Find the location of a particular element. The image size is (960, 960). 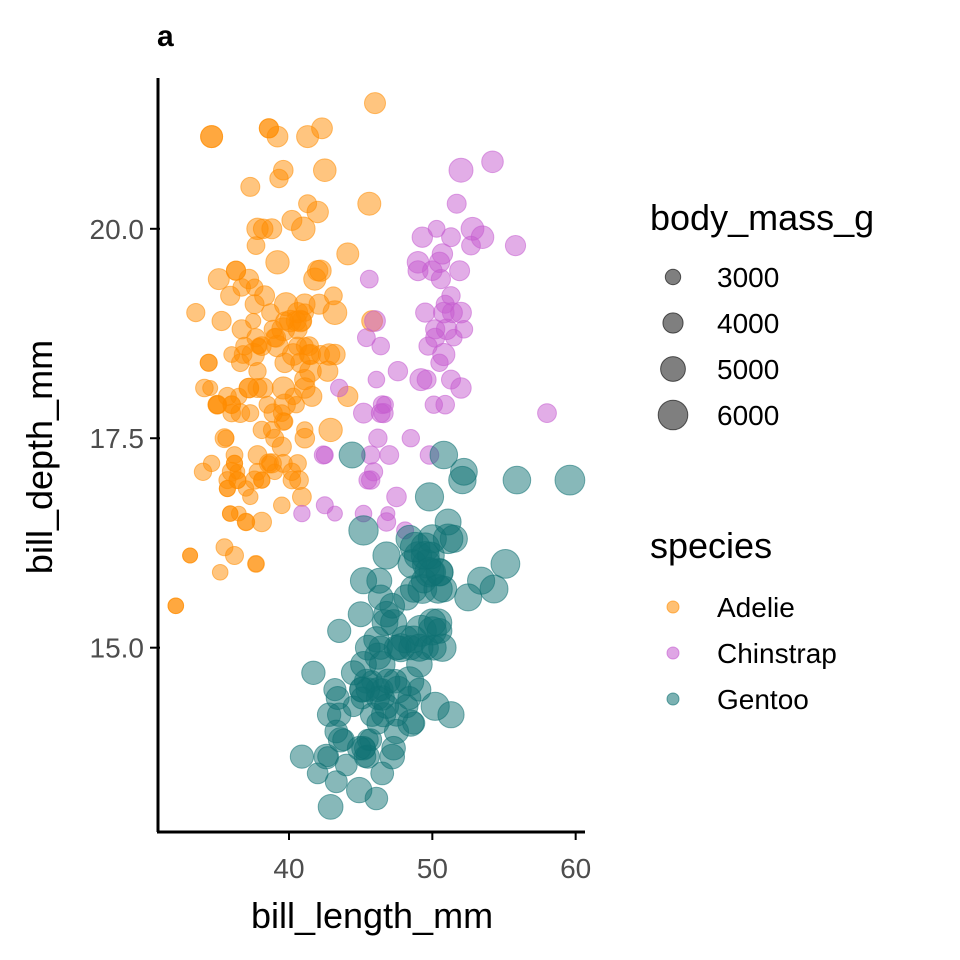

y-tick-label: 17.5 is located at coordinates (117, 438).